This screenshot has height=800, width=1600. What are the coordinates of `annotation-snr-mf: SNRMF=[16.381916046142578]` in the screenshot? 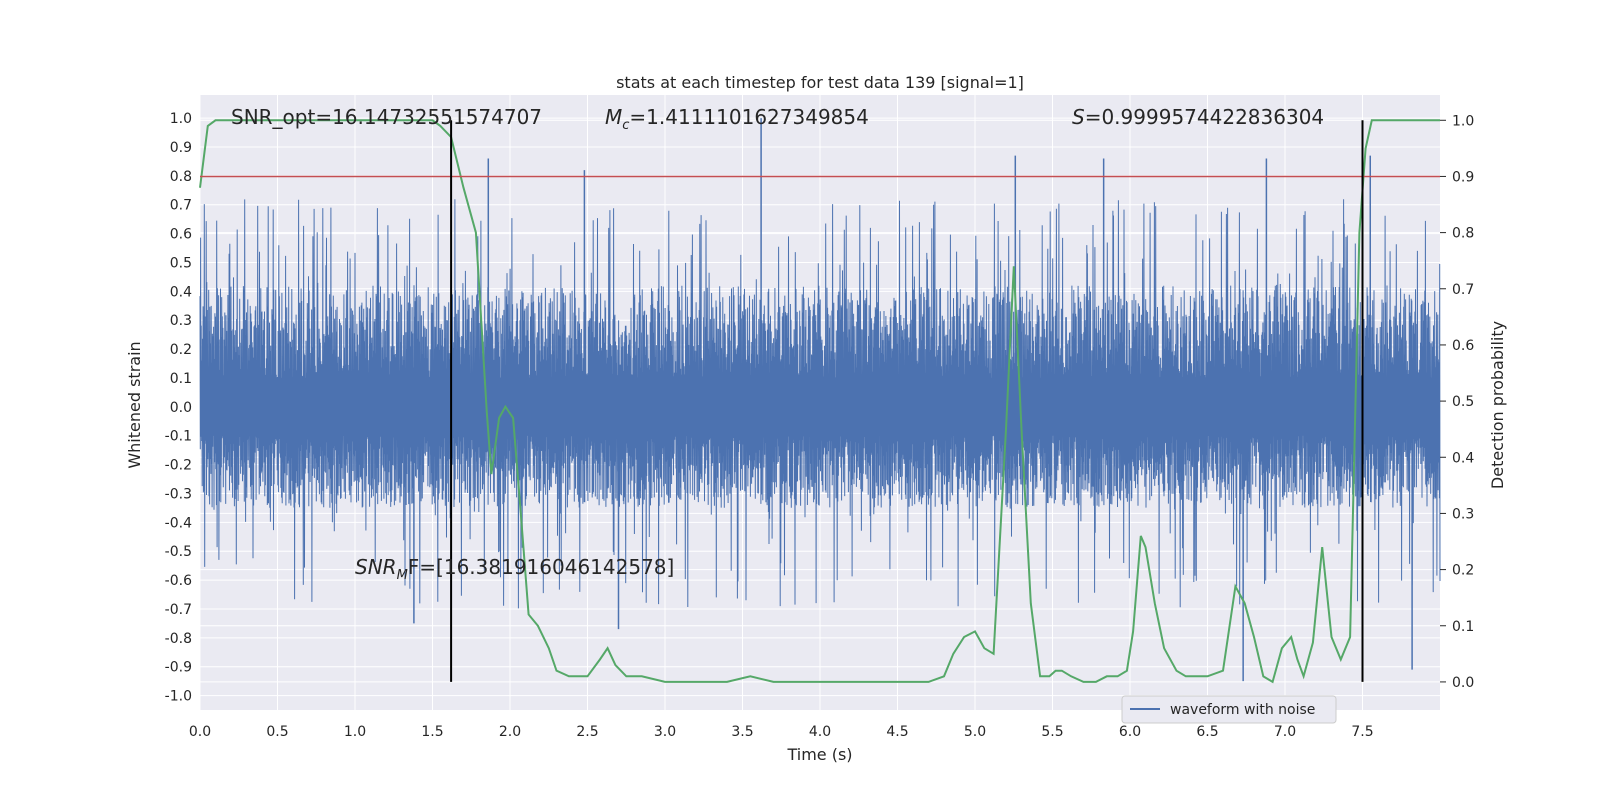 It's located at (514, 569).